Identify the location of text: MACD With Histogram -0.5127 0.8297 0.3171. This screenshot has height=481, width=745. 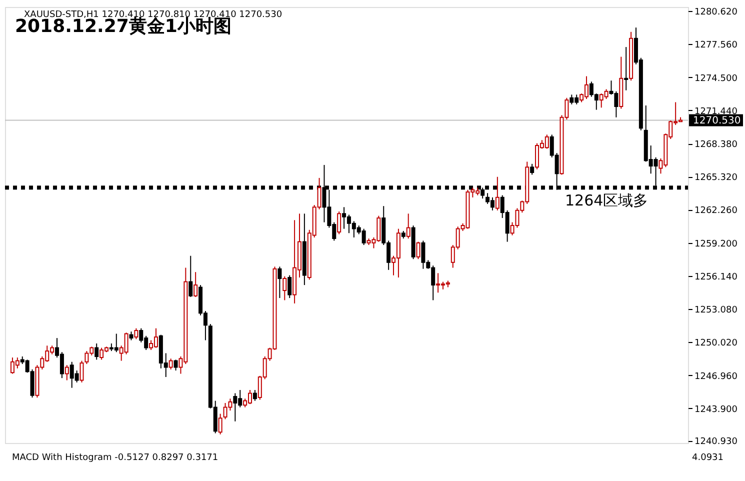
(115, 458).